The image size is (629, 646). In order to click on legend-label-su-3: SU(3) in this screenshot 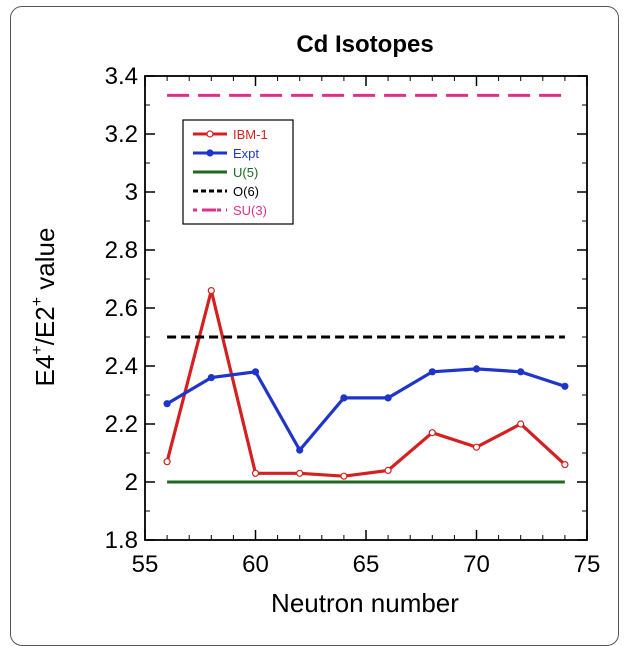, I will do `click(250, 210)`.